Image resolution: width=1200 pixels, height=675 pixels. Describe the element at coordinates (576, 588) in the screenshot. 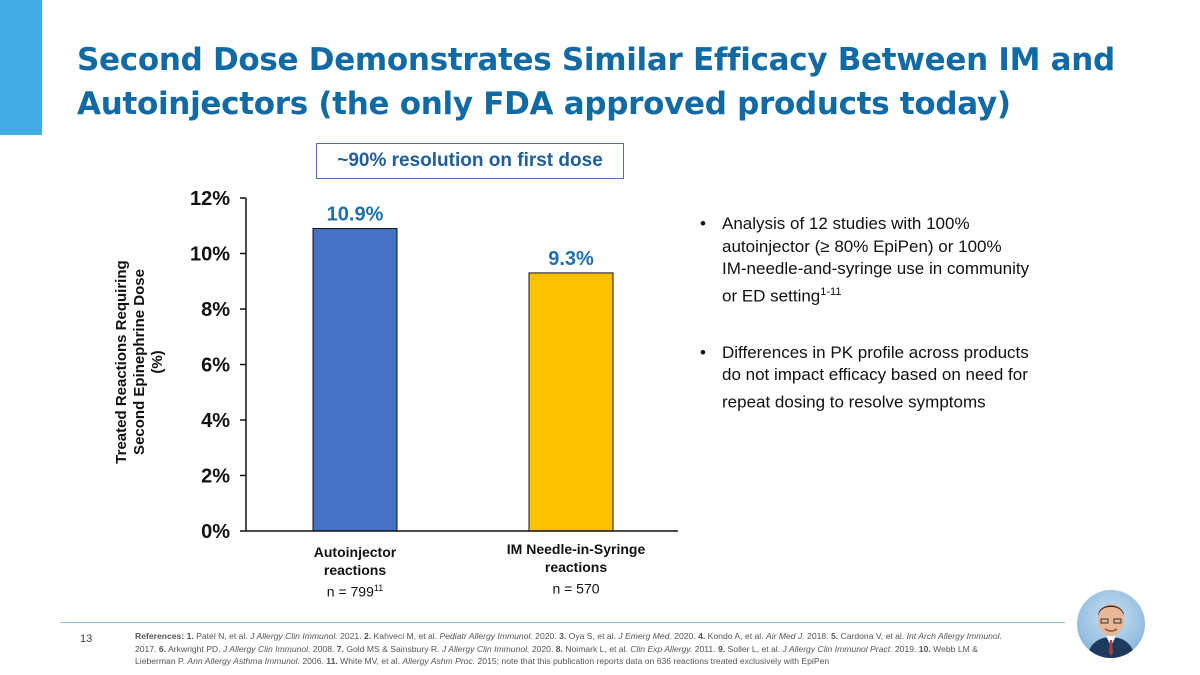

I see `category-sample-size: n = 570` at that location.